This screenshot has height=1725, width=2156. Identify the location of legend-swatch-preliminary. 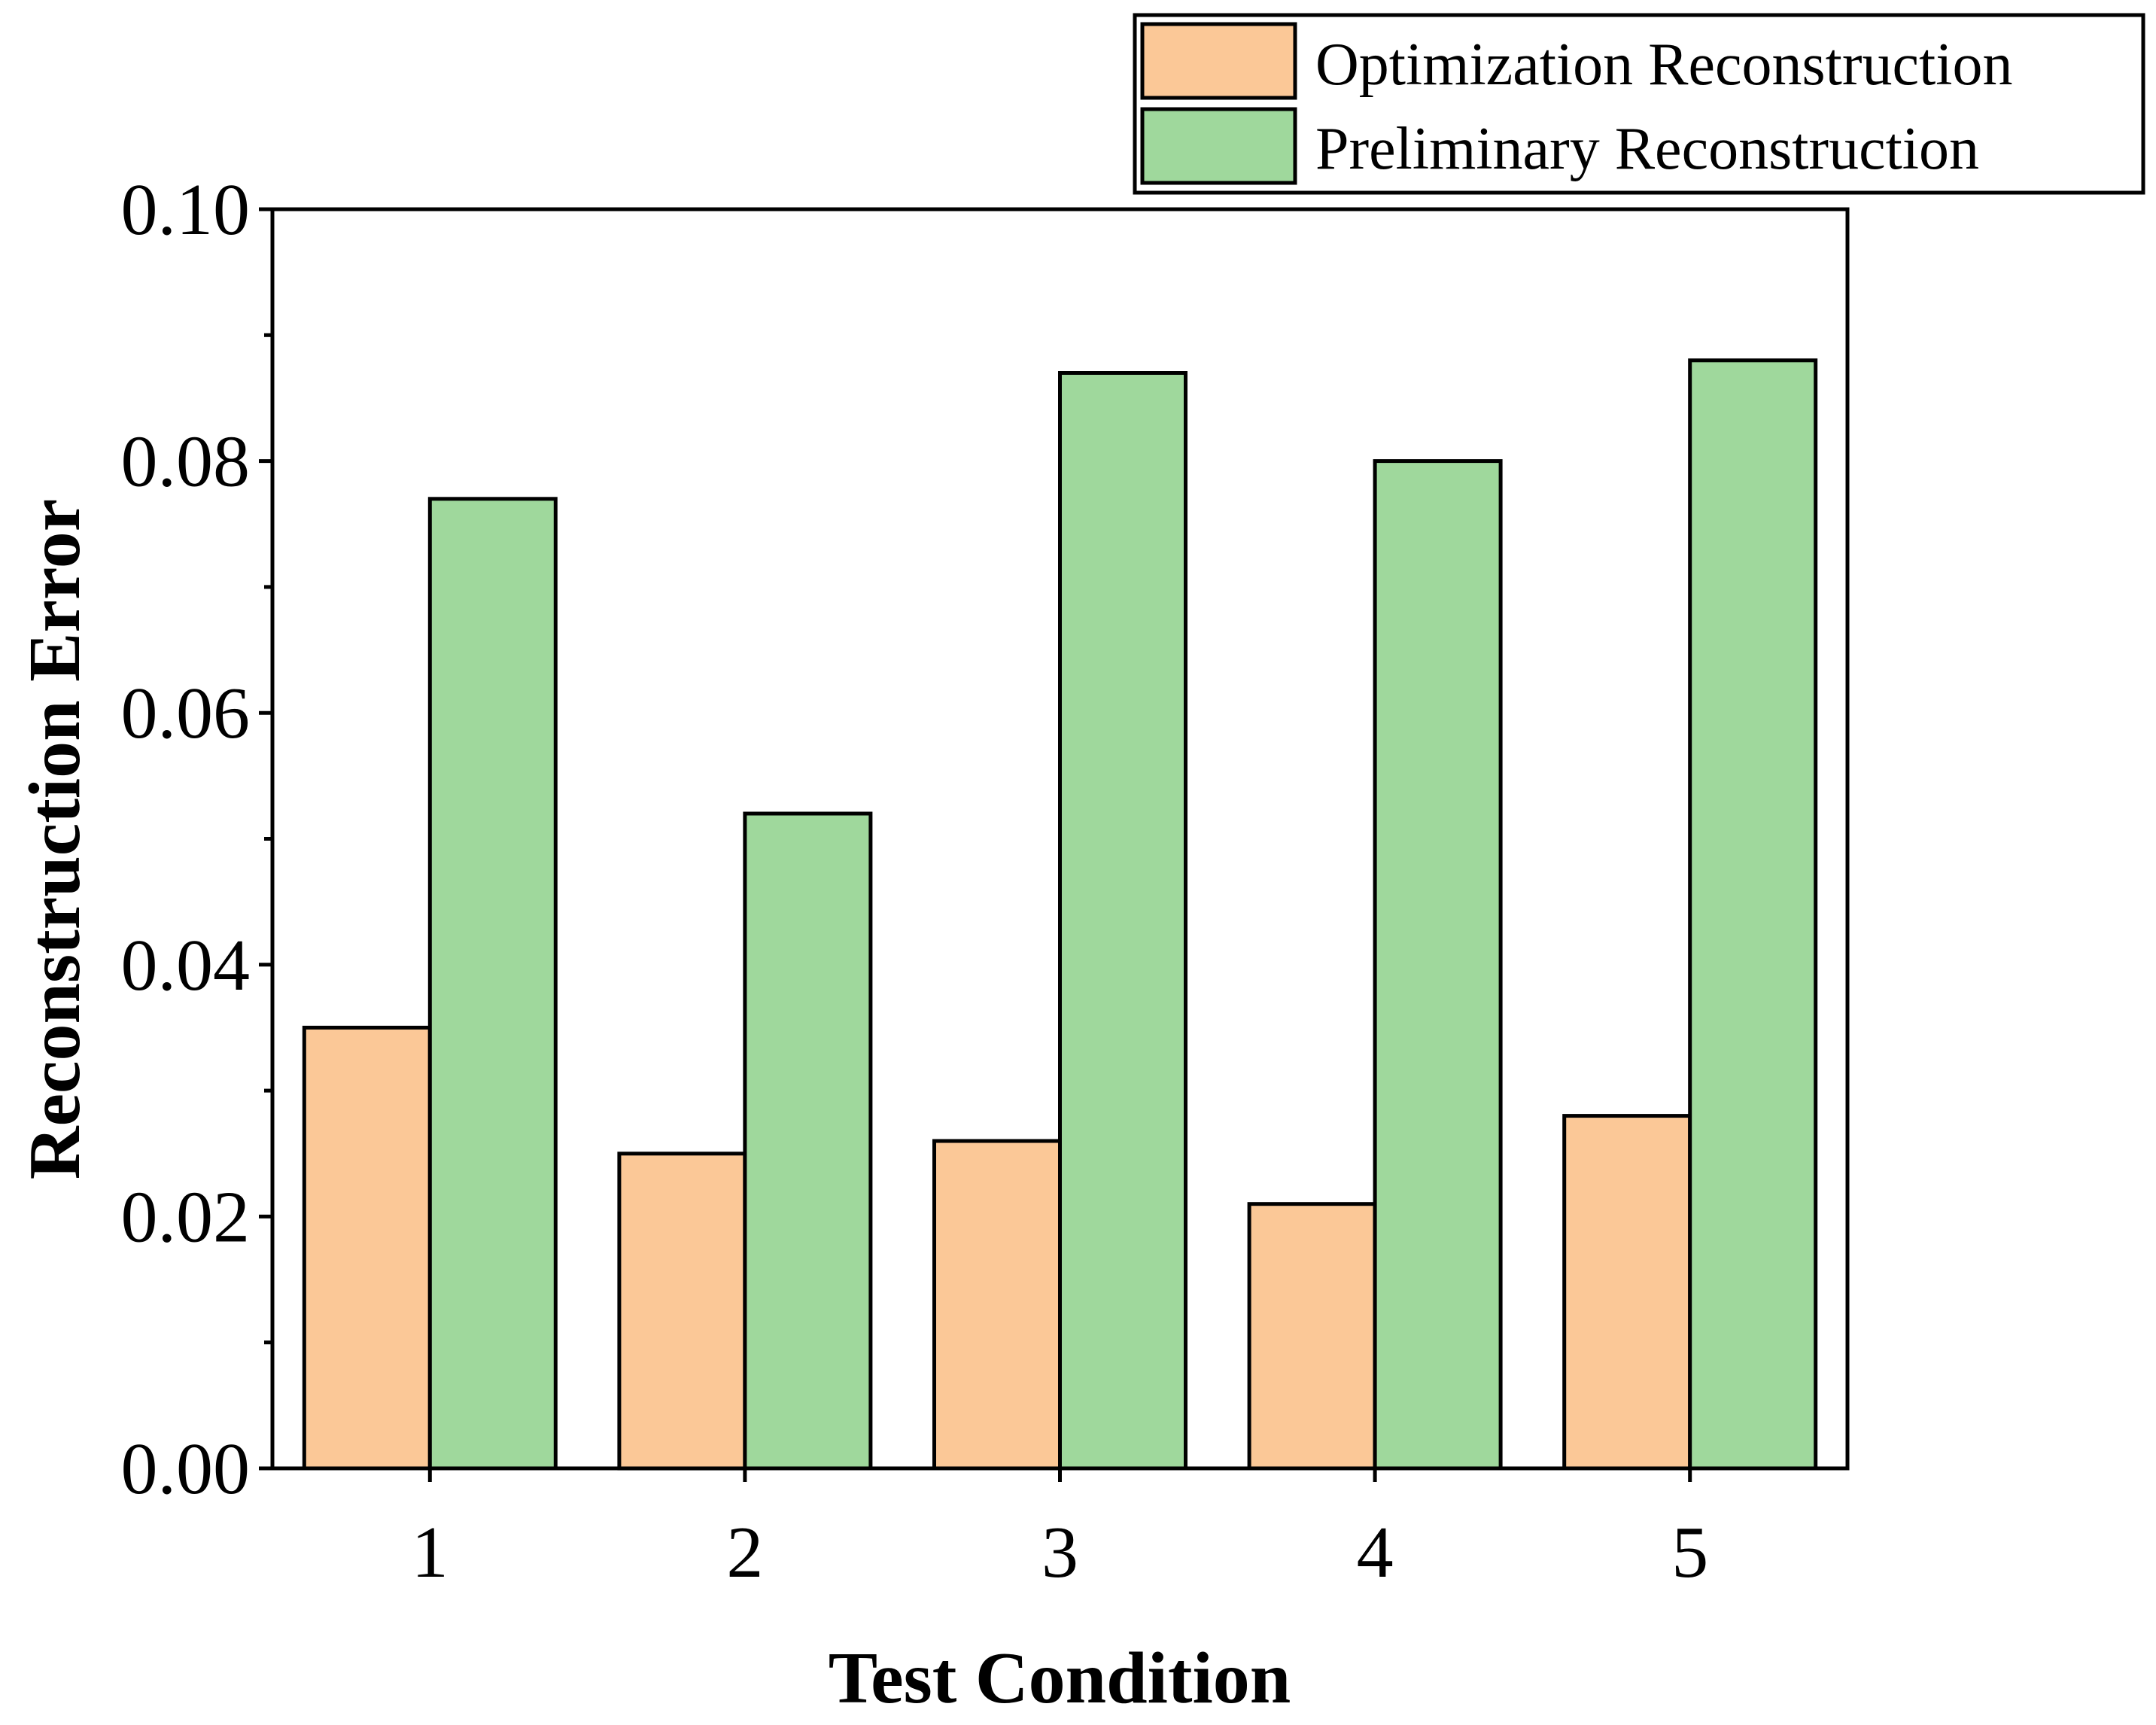
(1218, 146).